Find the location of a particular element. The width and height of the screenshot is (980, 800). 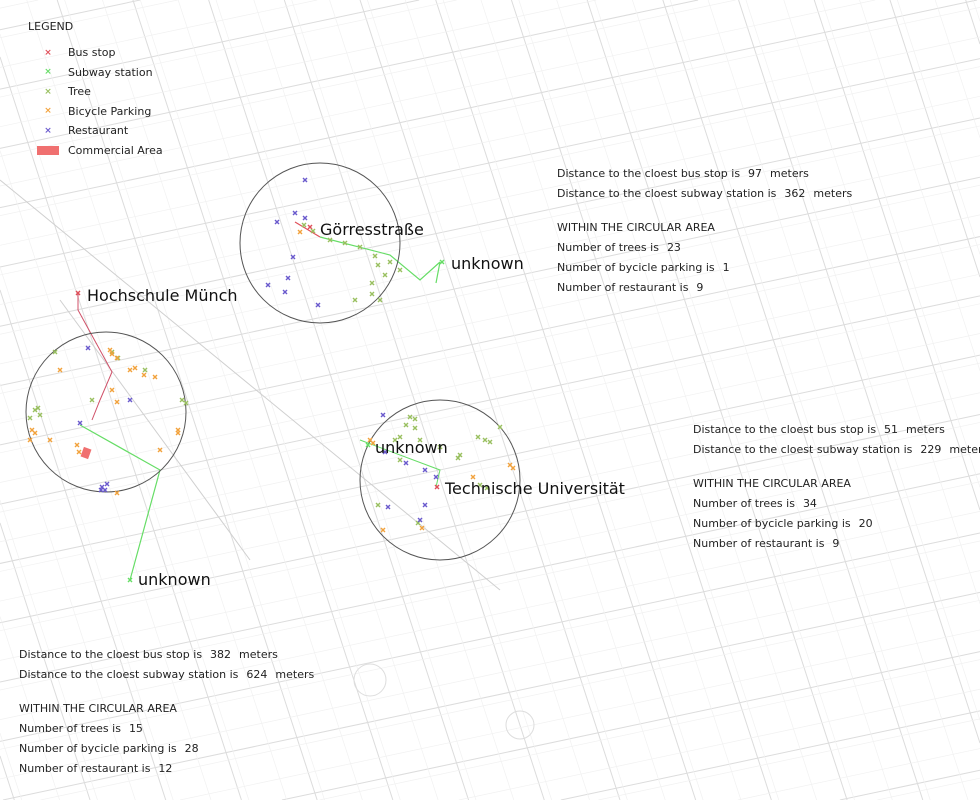

section-heading: WITHIN THE CIRCULAR AREA is located at coordinates (166, 709).